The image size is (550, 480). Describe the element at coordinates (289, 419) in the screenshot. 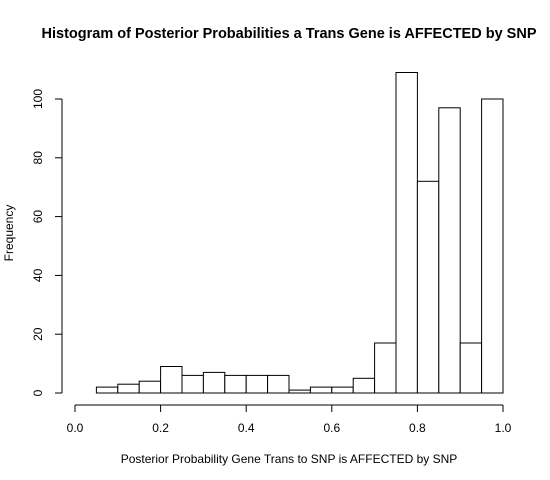

I see `x-axis: 0.0 0.2 0.4 0.6 0.8 1.0` at that location.